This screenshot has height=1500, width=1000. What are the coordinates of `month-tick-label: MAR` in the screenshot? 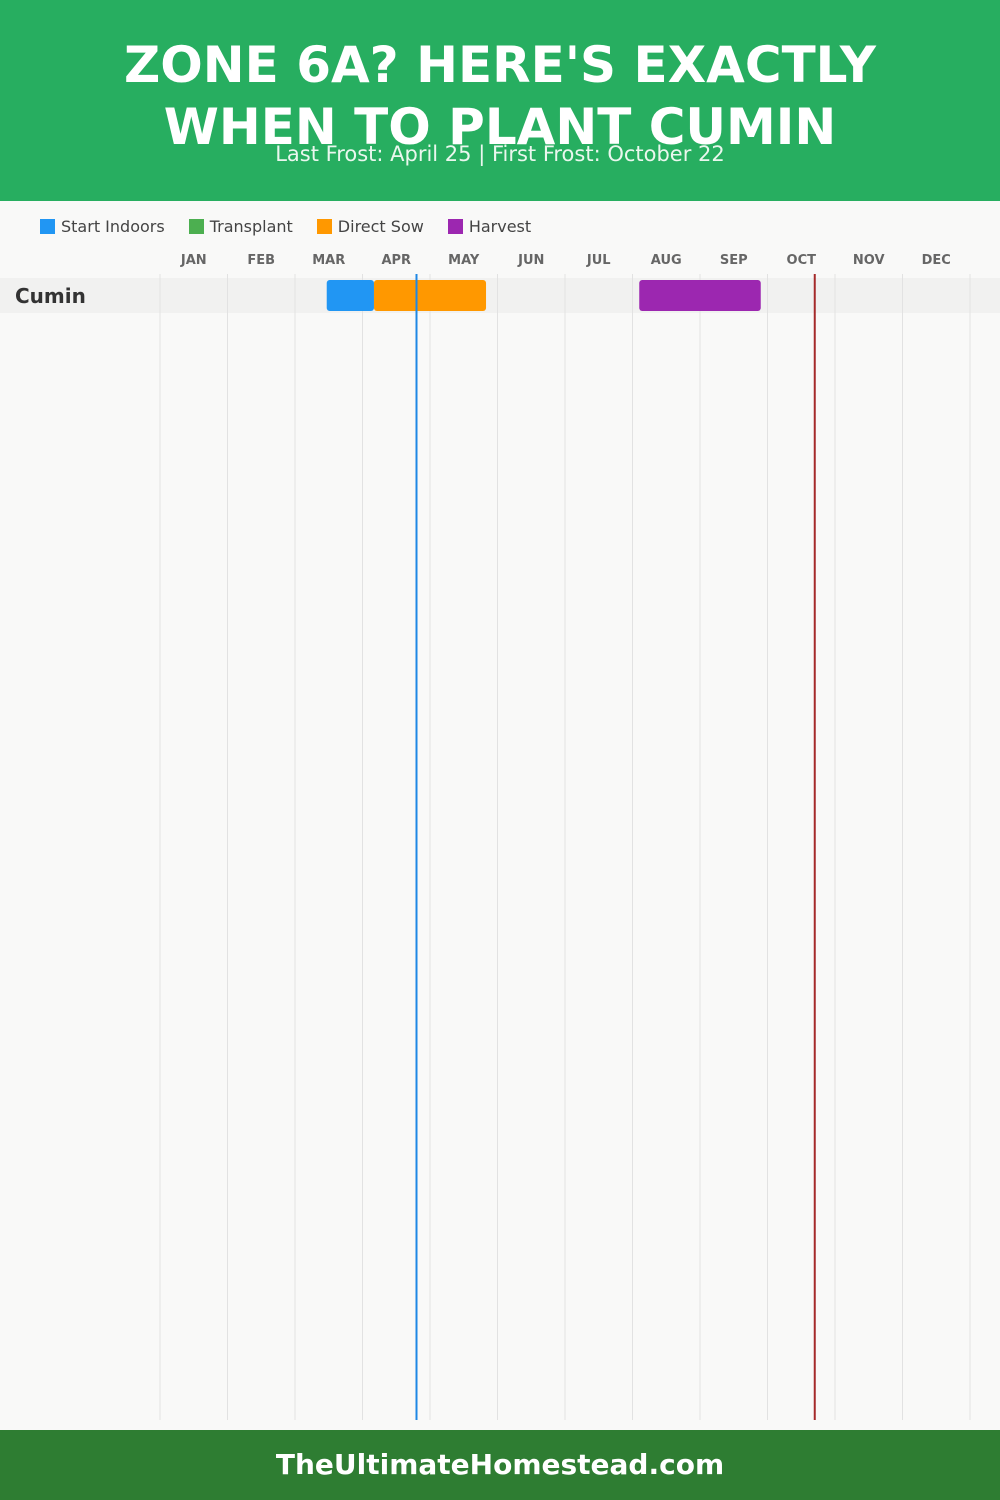 It's located at (328, 260).